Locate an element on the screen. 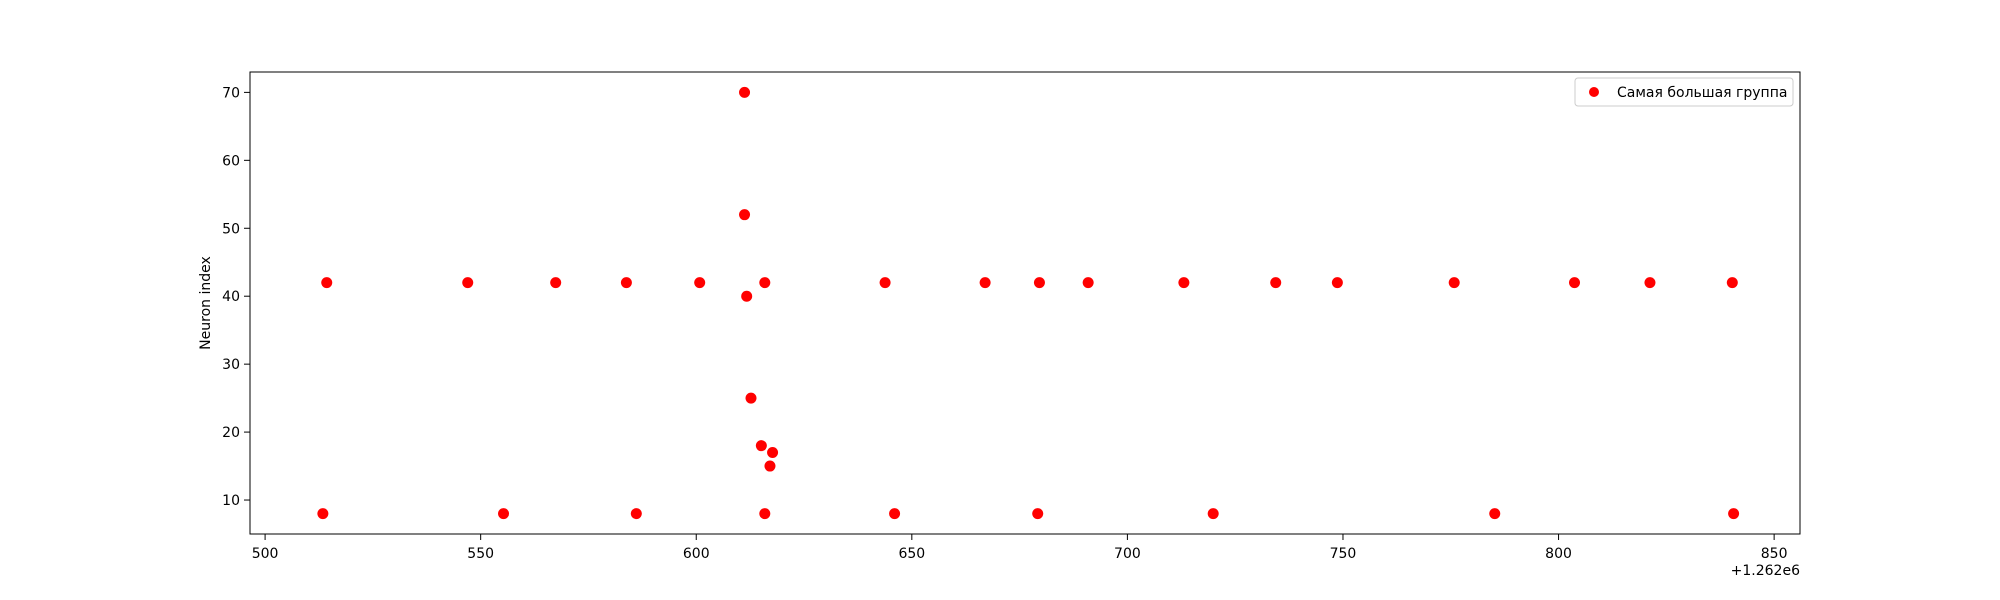 Image resolution: width=2000 pixels, height=600 pixels. x-axis-offset-label: +1.262e6 is located at coordinates (1765, 571).